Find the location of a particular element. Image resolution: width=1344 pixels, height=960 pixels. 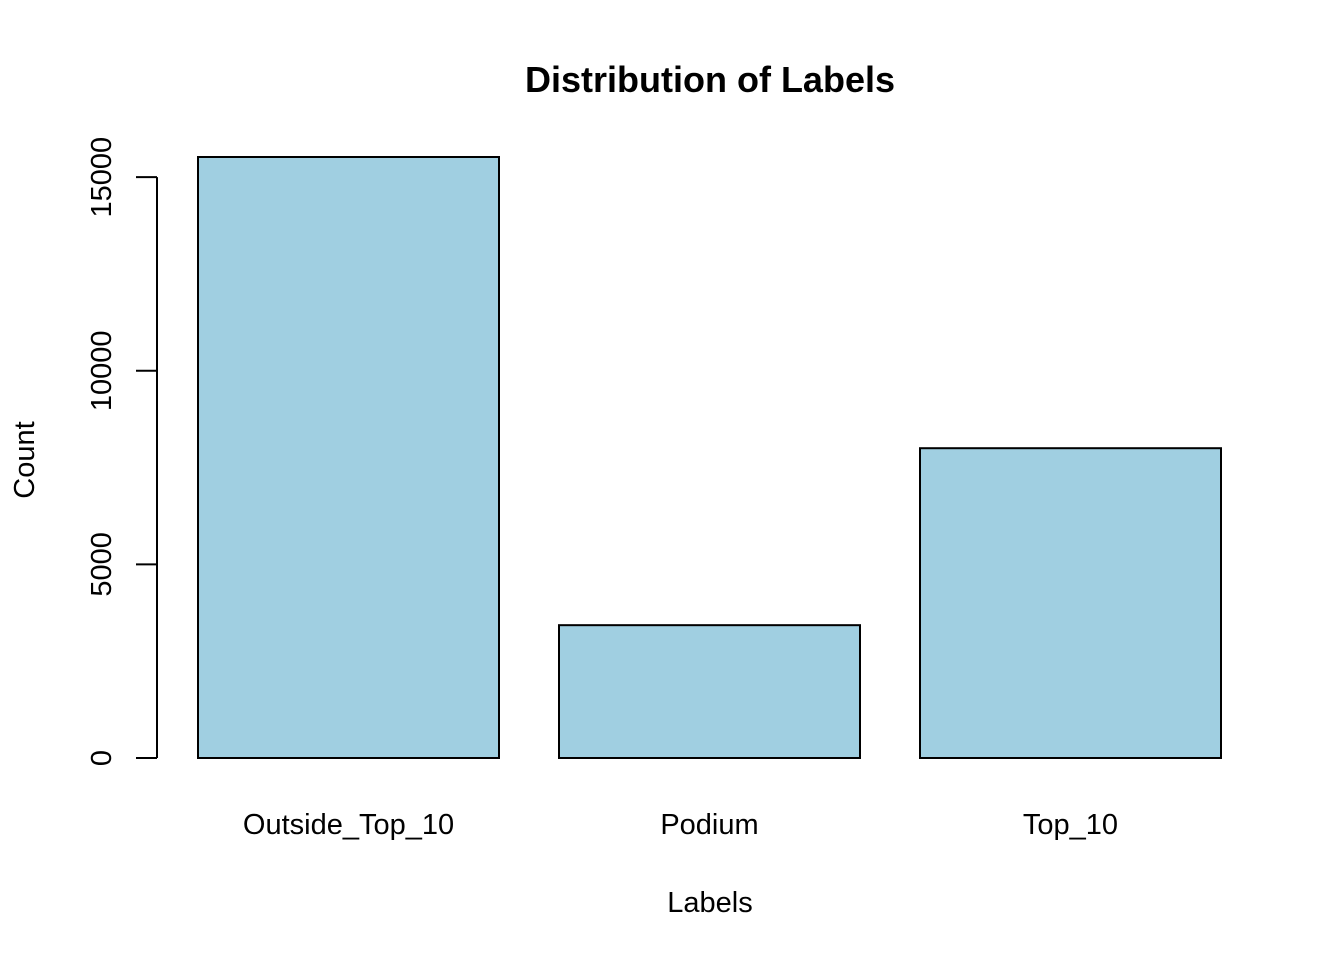

x-category-label: Outside_Top_10 is located at coordinates (348, 825).